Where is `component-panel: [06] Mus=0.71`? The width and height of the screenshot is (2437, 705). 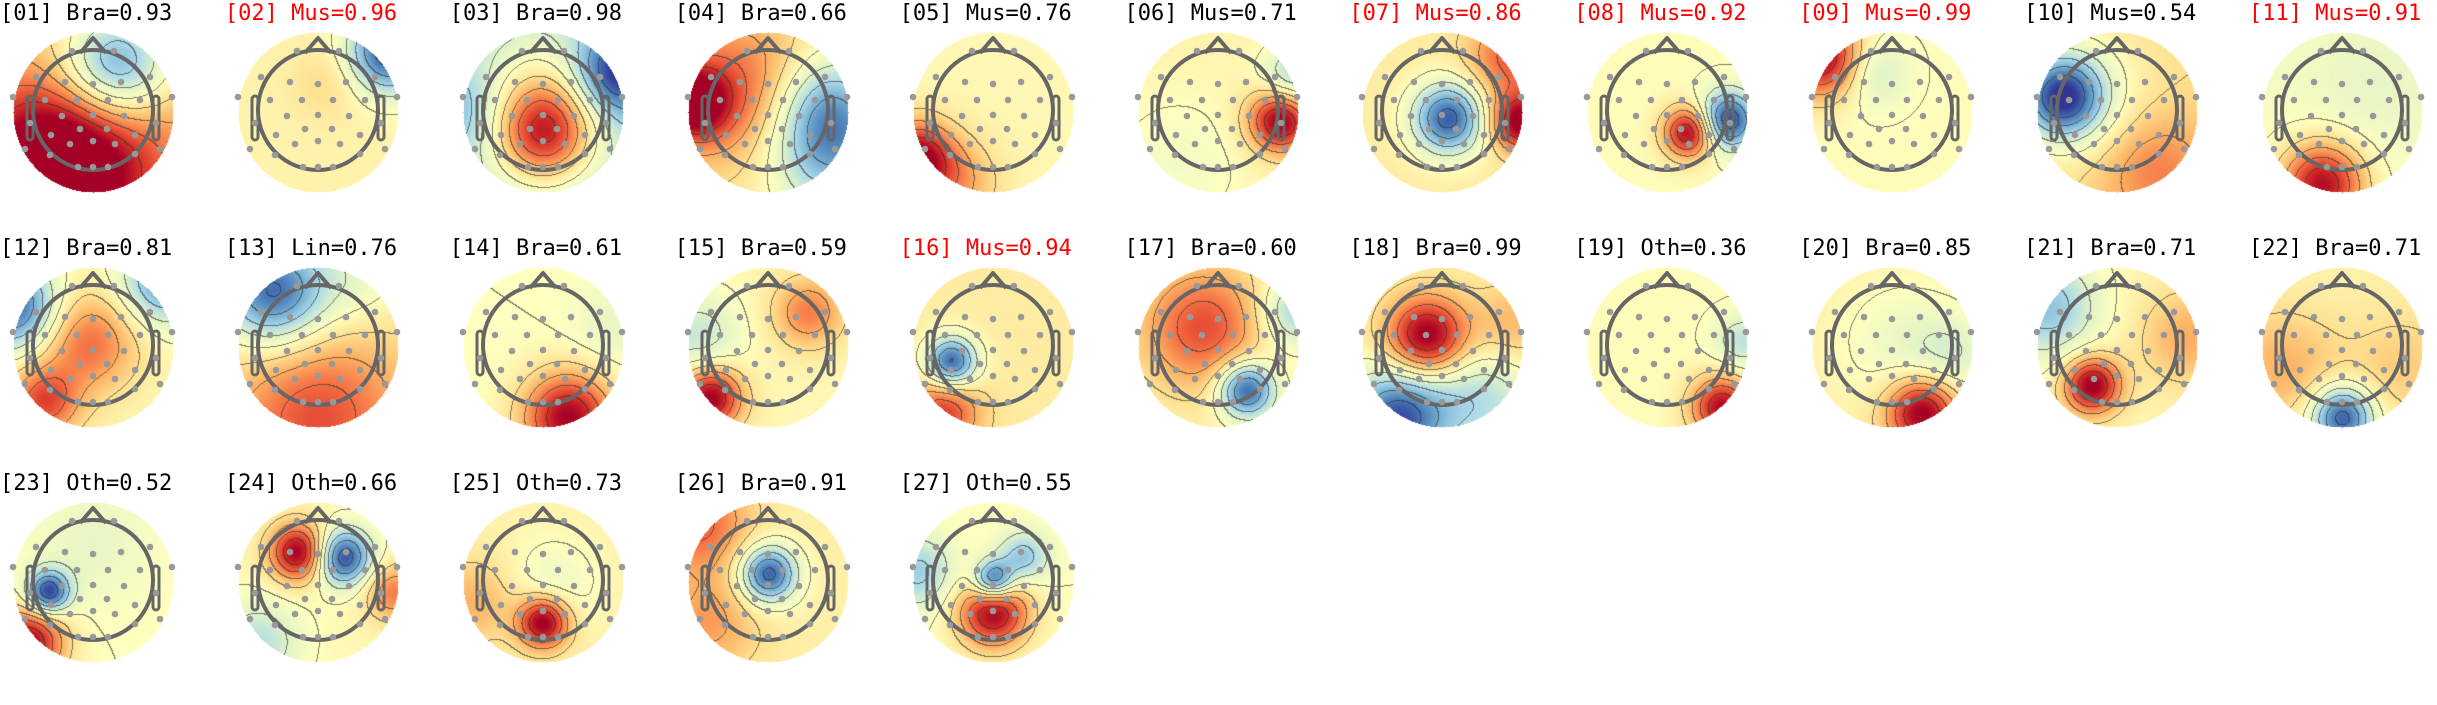
component-panel: [06] Mus=0.71 is located at coordinates (1237, 117).